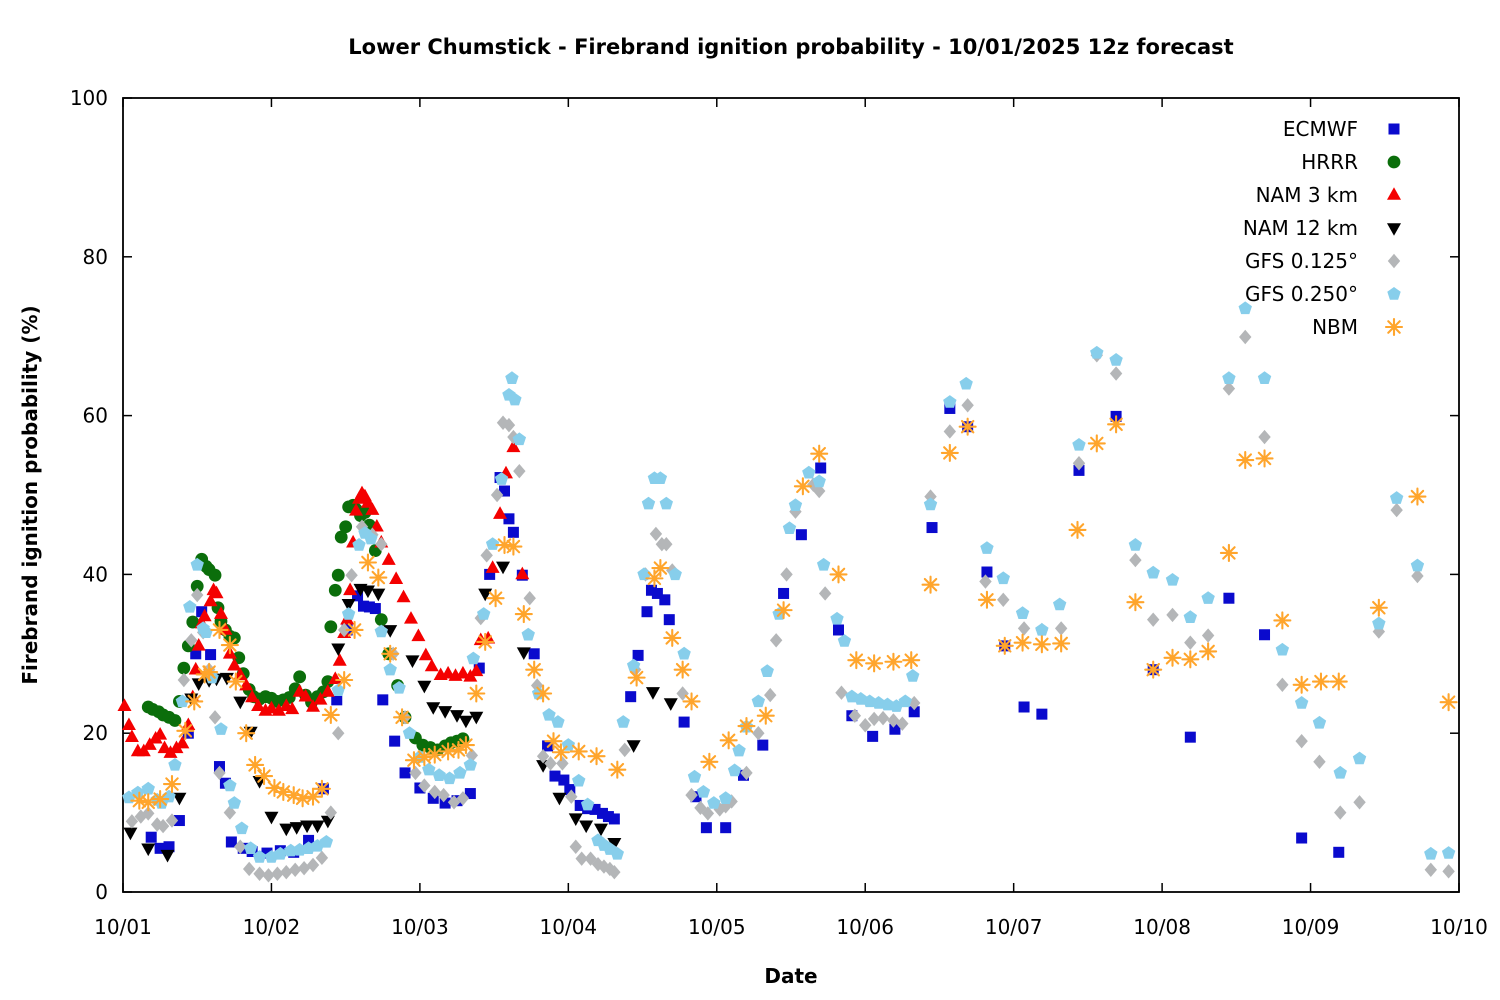 The image size is (1500, 1000). Describe the element at coordinates (1394, 161) in the screenshot. I see `hrrr-circle-icon` at that location.